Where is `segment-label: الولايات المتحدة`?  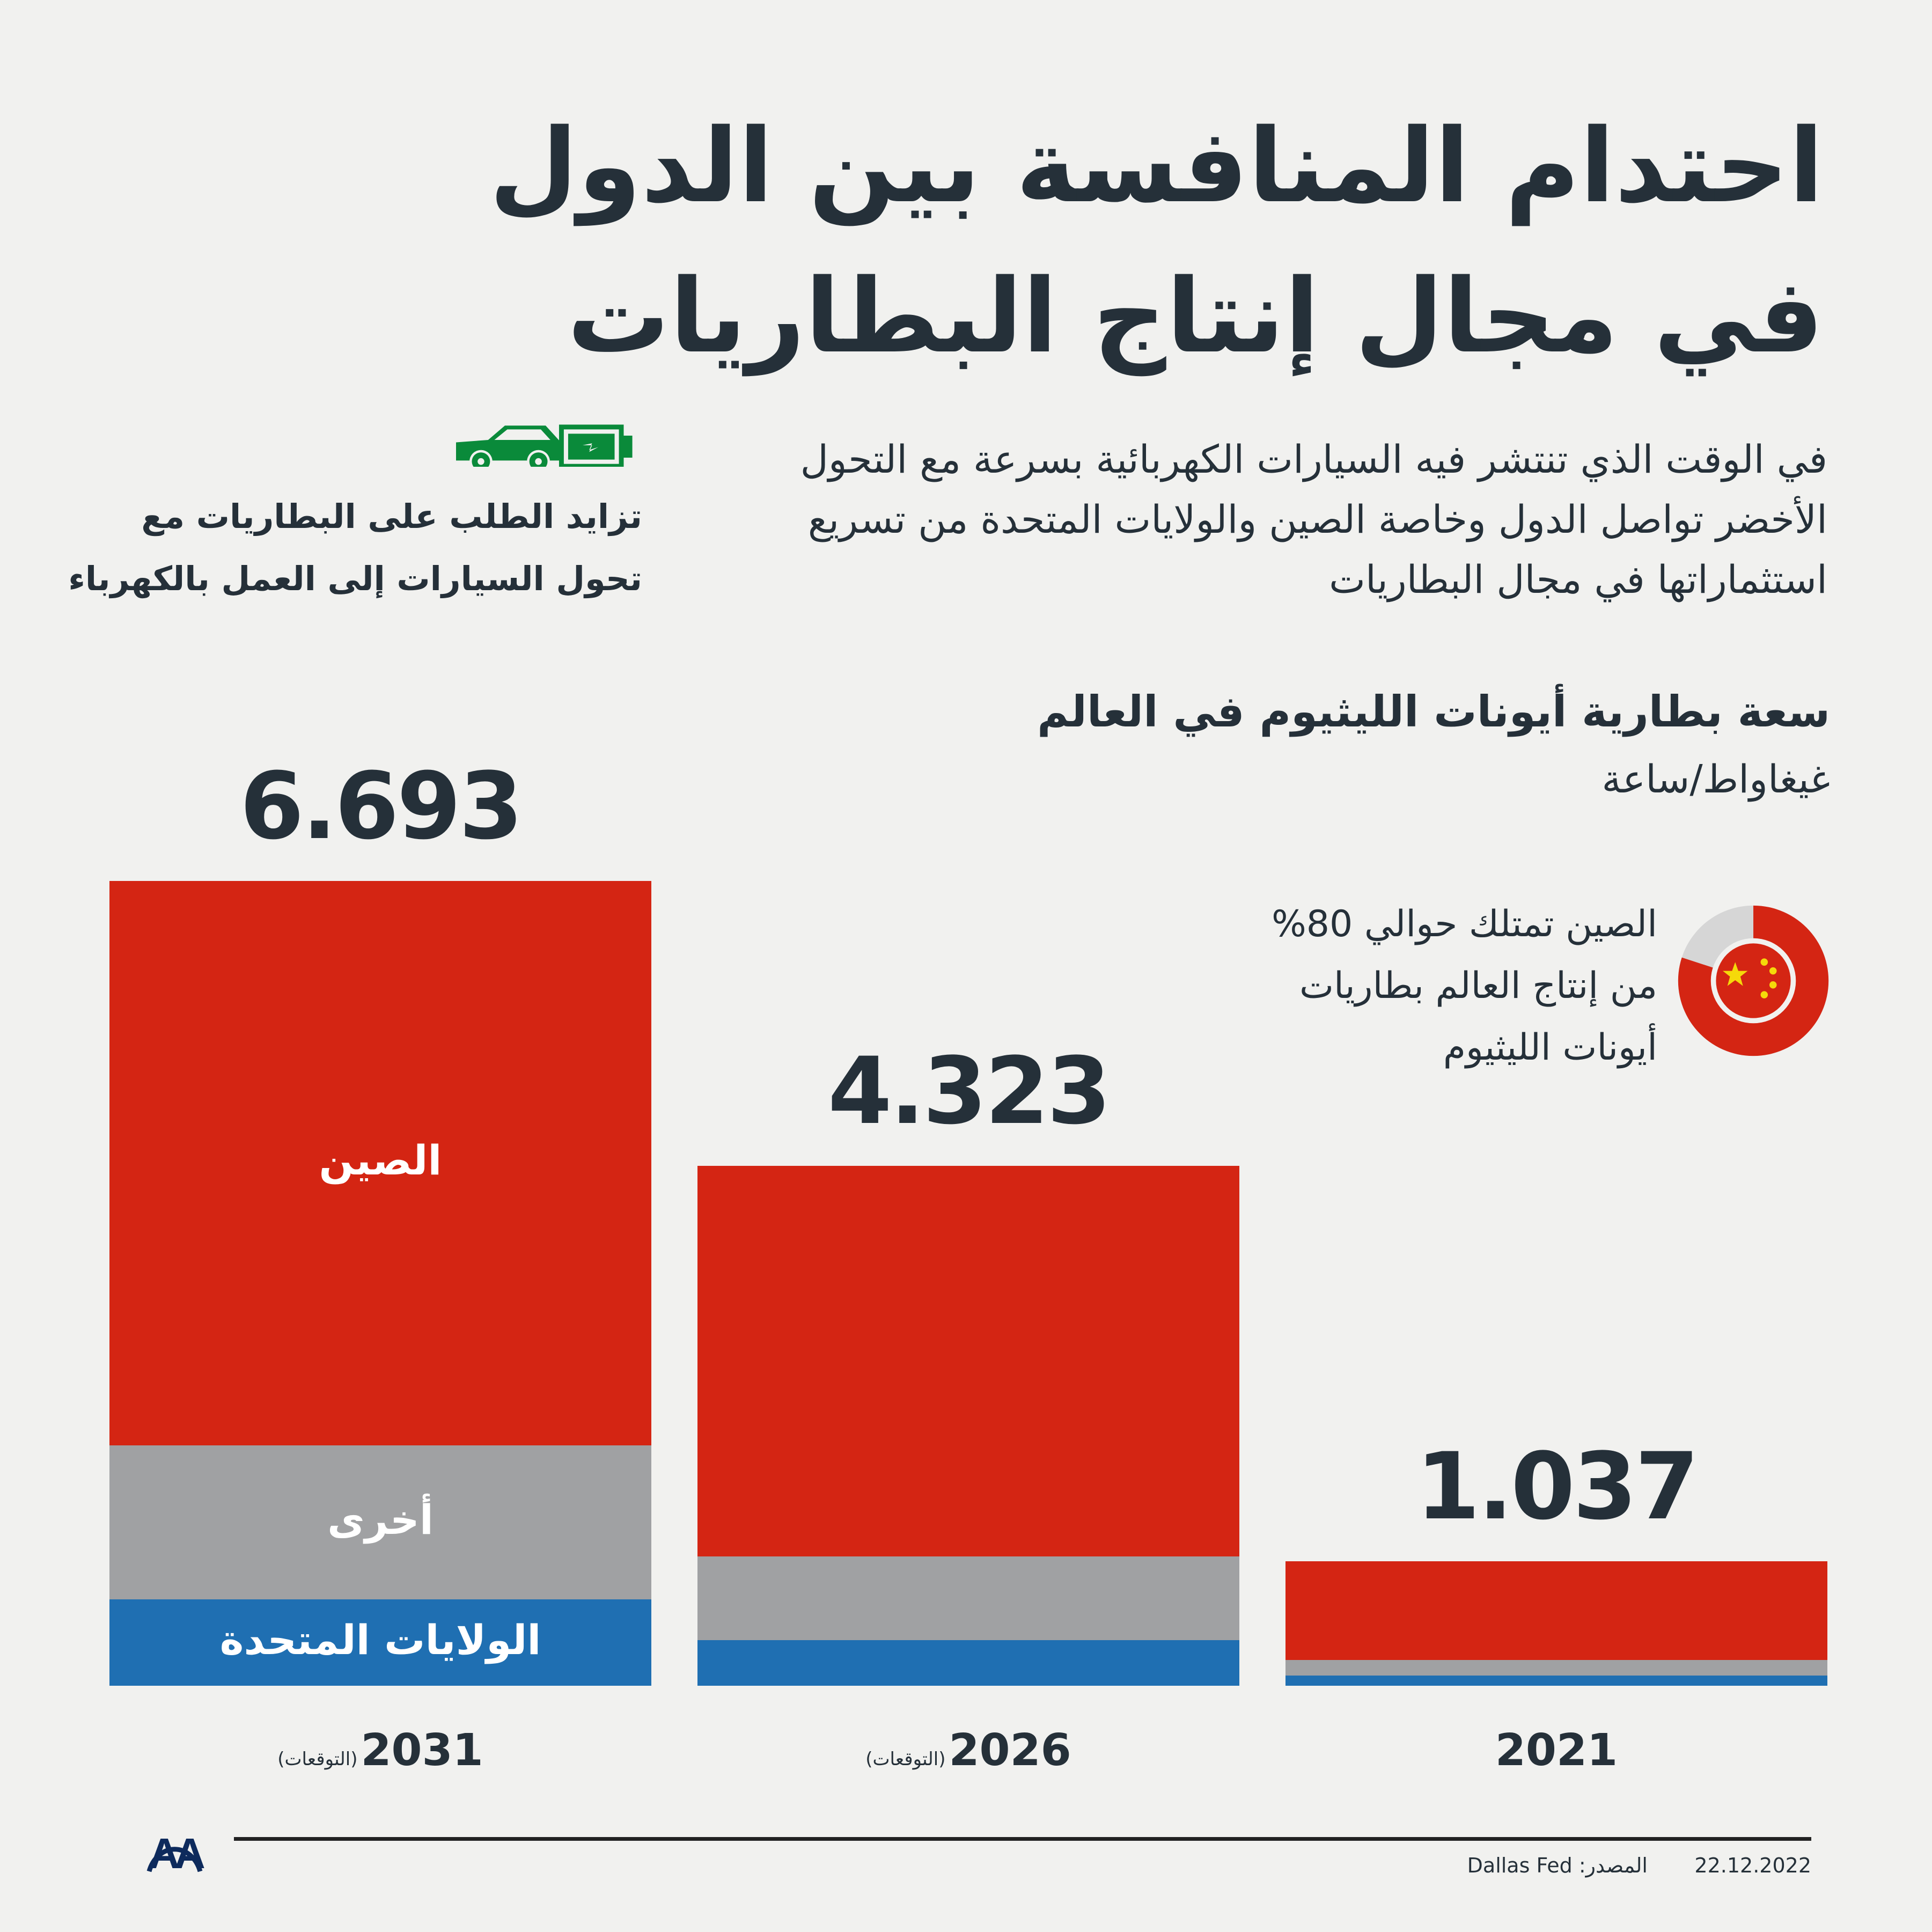
segment-label: الولايات المتحدة is located at coordinates (380, 1639).